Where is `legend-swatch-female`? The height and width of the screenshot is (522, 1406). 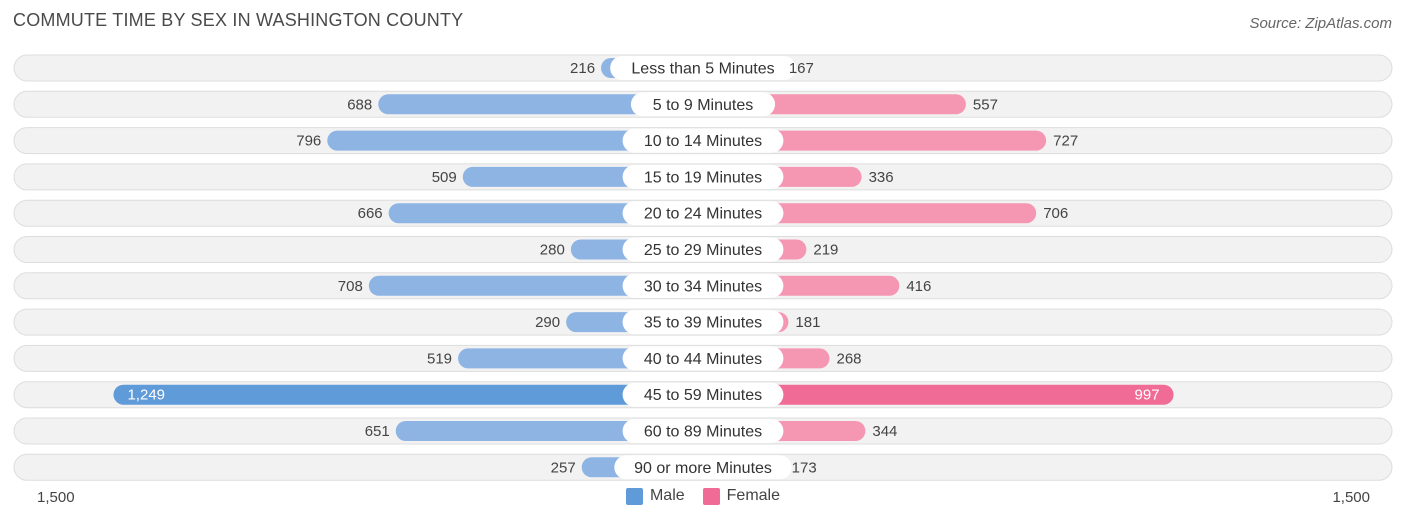
legend-swatch-female is located at coordinates (711, 496).